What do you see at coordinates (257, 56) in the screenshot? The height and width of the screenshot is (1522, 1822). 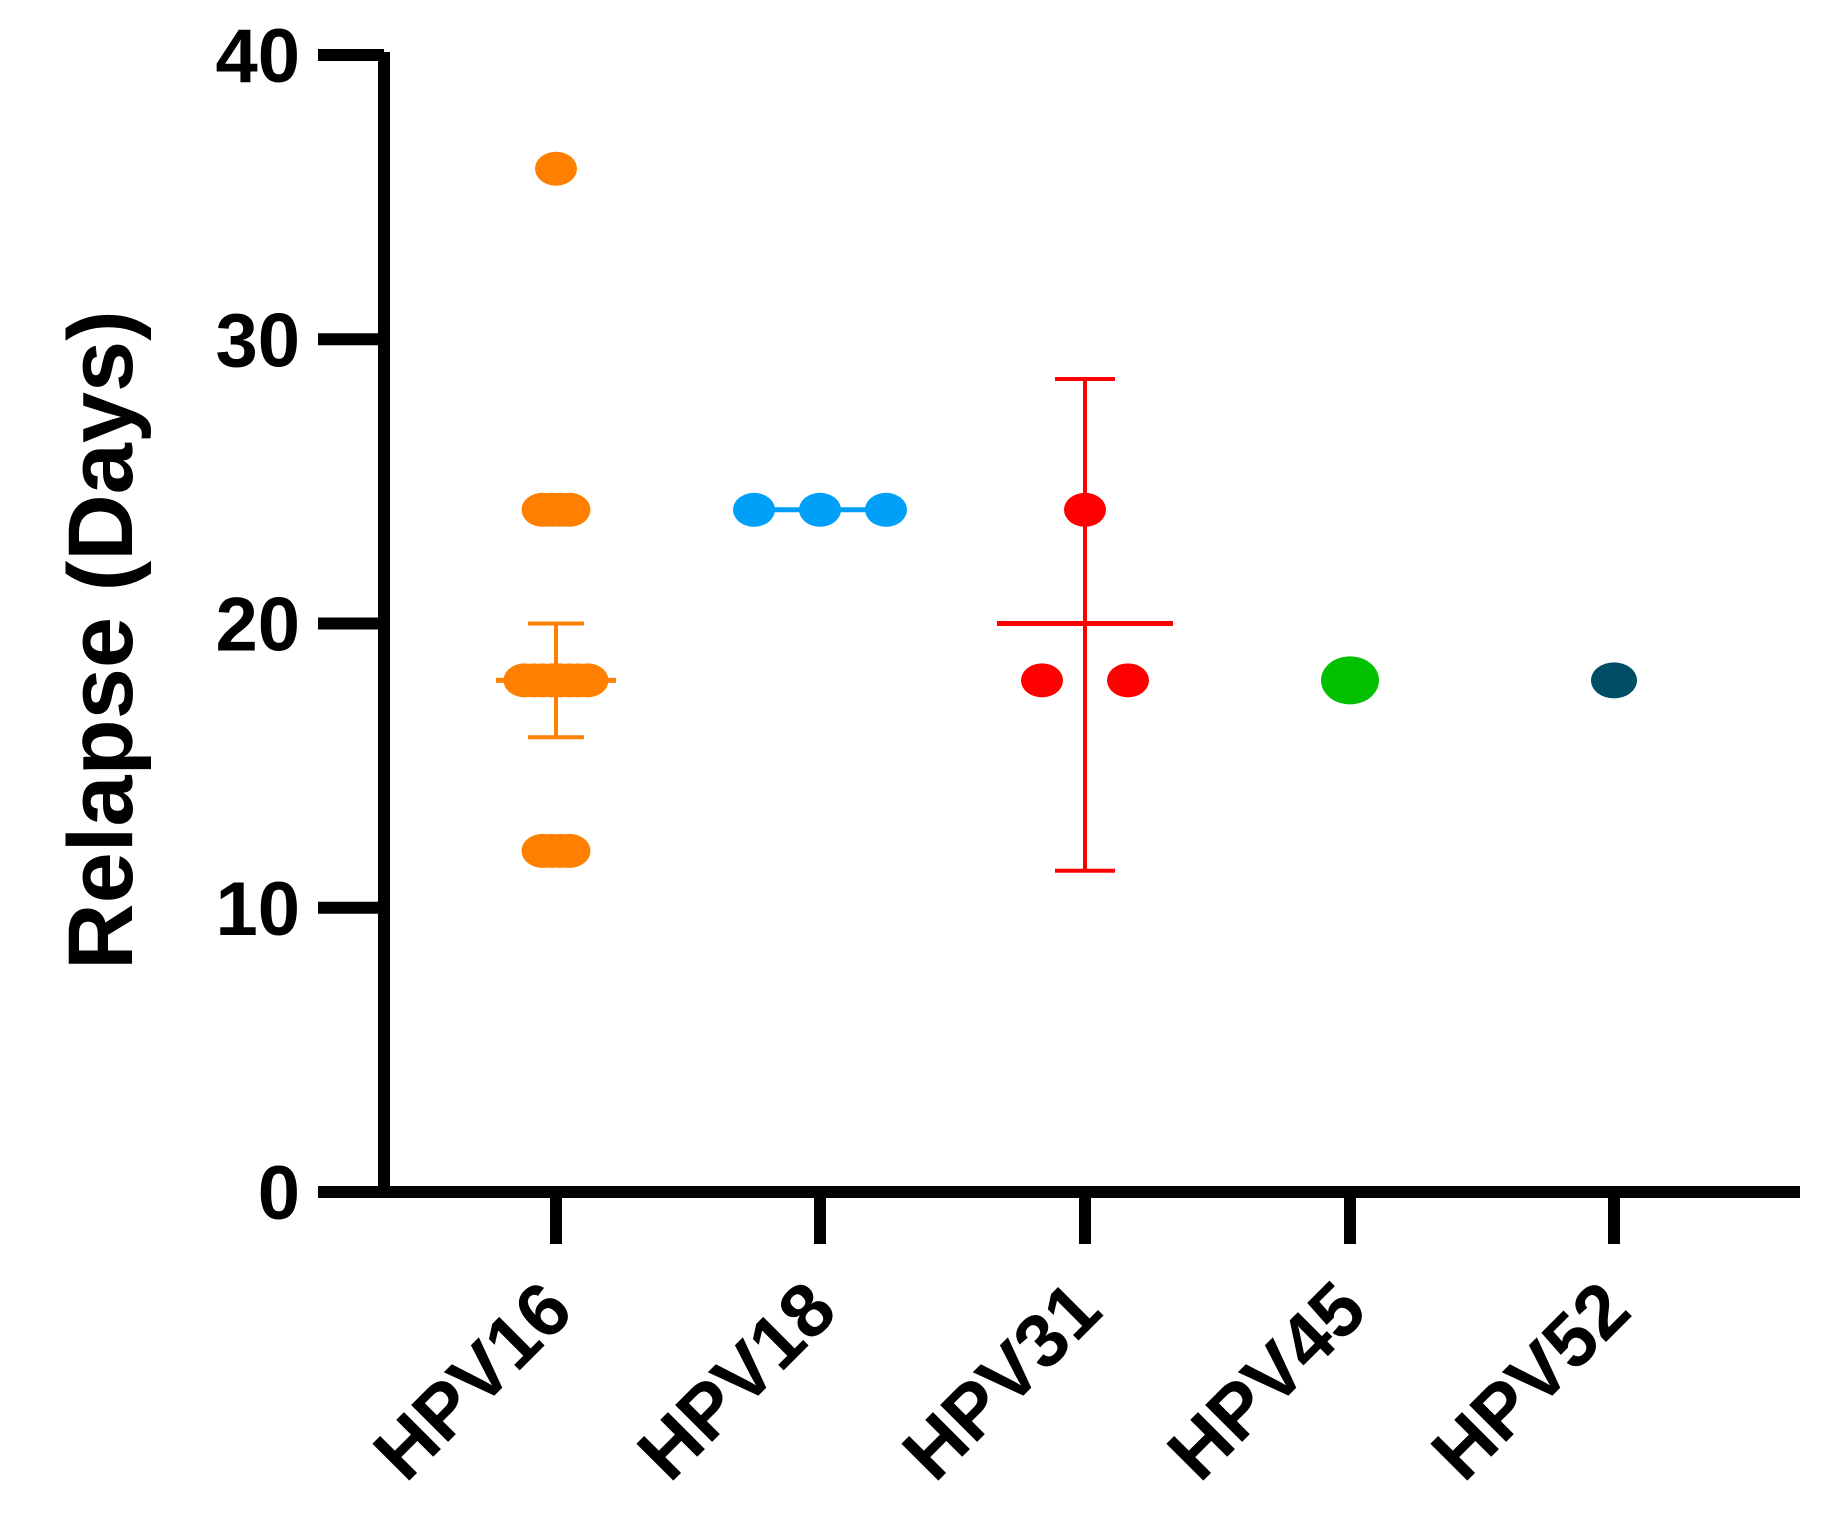 I see `y-tick-label: 40` at bounding box center [257, 56].